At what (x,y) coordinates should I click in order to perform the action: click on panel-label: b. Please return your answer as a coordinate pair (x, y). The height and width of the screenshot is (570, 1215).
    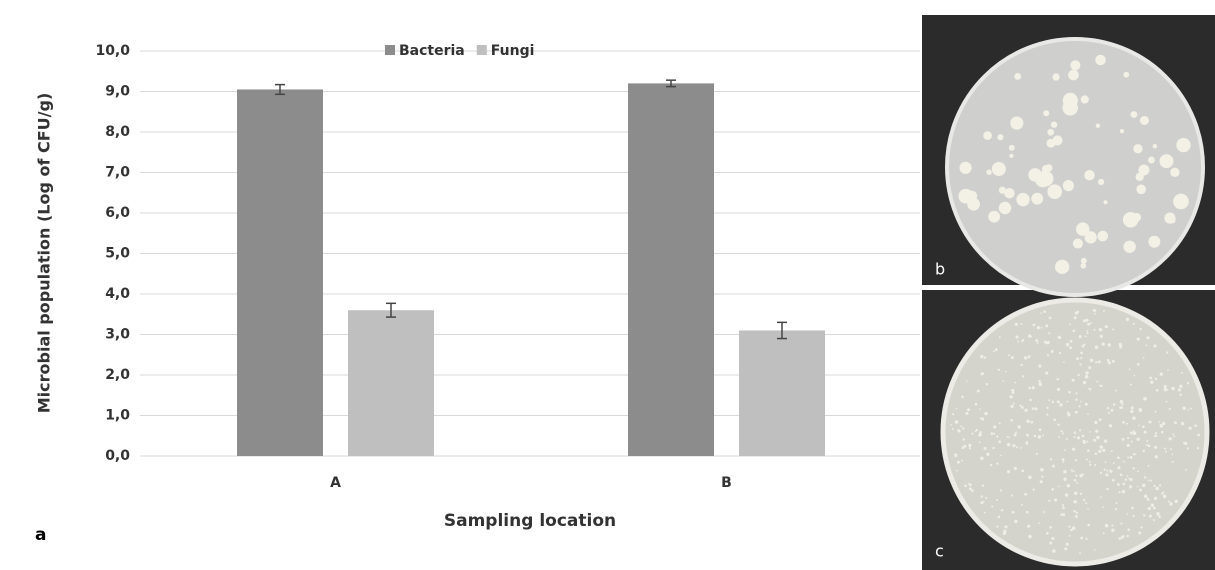
    Looking at the image, I should click on (940, 269).